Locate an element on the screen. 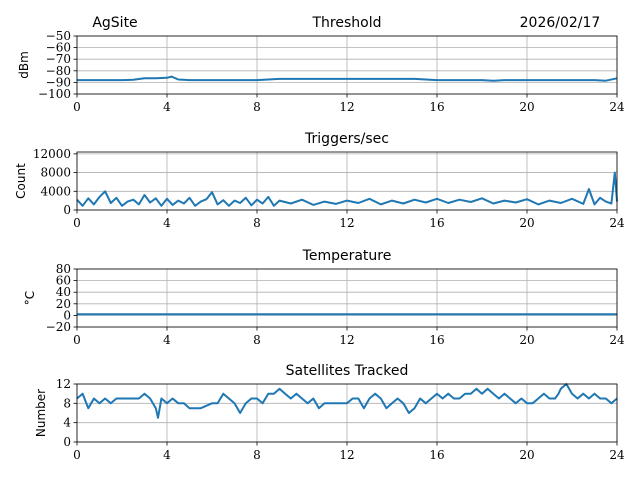 The image size is (640, 480). y-tick-label: 40 is located at coordinates (63, 292).